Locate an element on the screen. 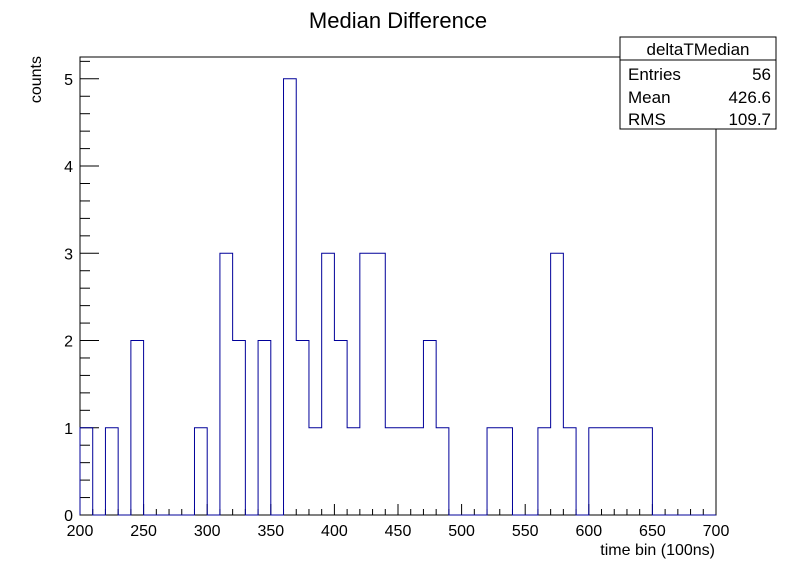  y-tick-label: 3 is located at coordinates (68, 254).